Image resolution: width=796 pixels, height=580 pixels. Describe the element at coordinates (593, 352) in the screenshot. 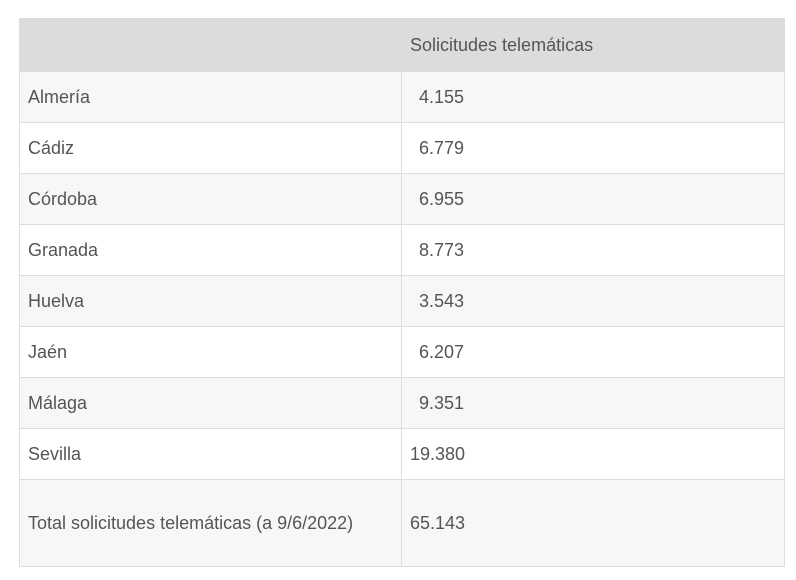

I see `value-cell: 6.207` at that location.